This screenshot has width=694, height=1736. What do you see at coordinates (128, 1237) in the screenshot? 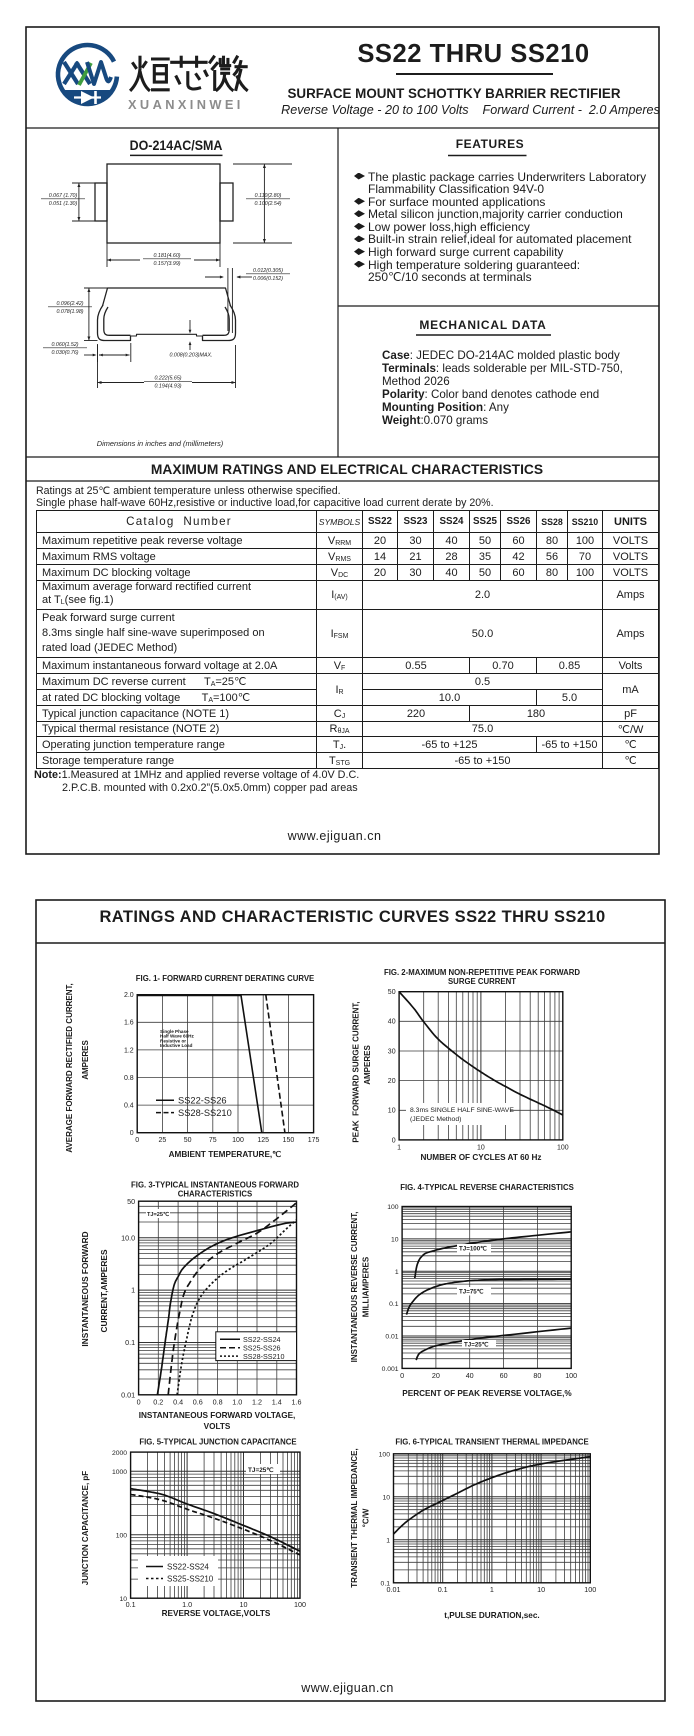
I see `svg-text: 10.0` at bounding box center [128, 1237].